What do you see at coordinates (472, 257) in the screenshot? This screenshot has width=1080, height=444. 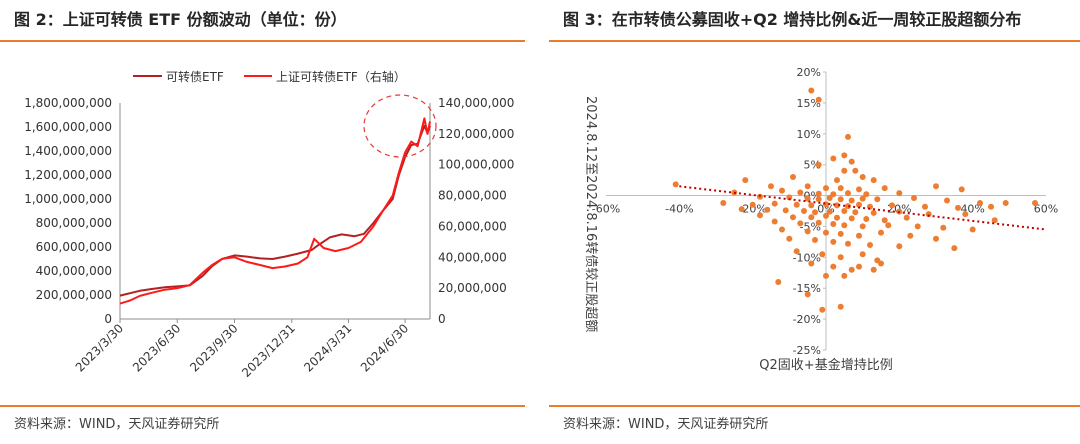 I see `right-y-tick-label: 40,000,000` at bounding box center [472, 257].